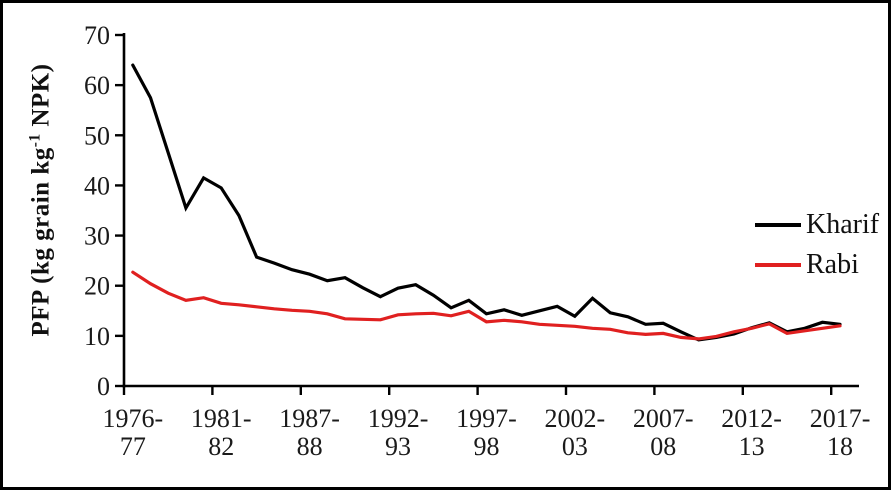  What do you see at coordinates (663, 446) in the screenshot?
I see `x-tick-label-line2: 08` at bounding box center [663, 446].